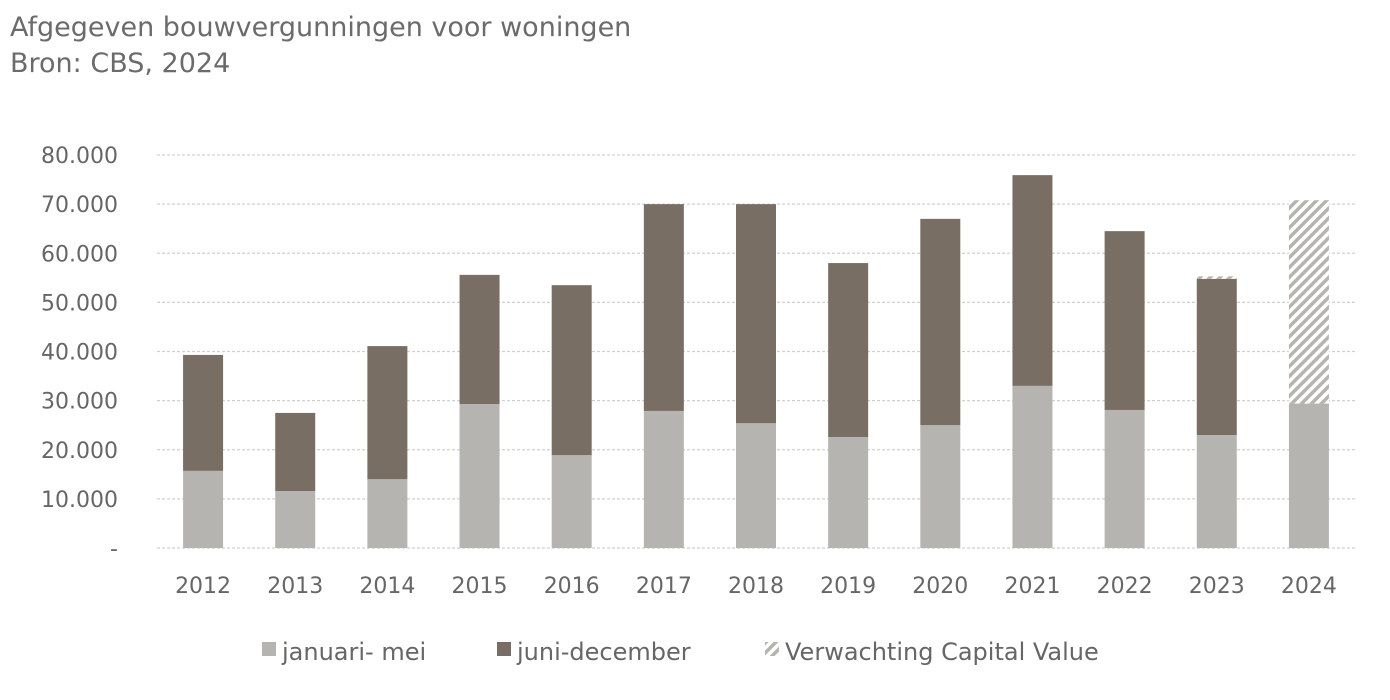 This screenshot has height=700, width=1390. Describe the element at coordinates (1032, 466) in the screenshot. I see `bar-januari-mei-2021` at that location.